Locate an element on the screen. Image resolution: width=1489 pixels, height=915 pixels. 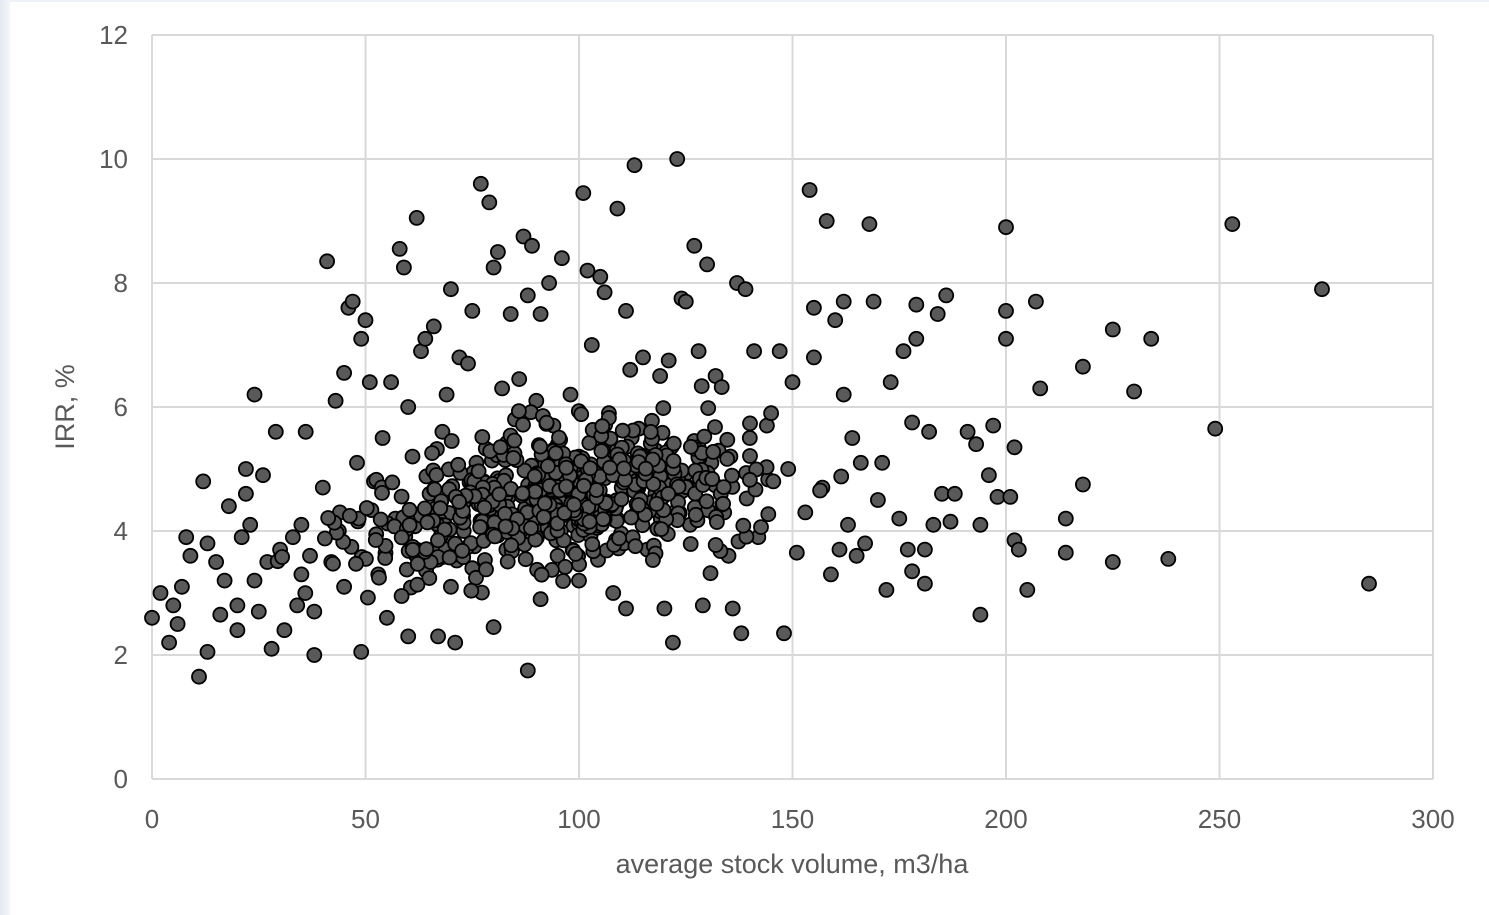
y-tick-label: 2 is located at coordinates (121, 655).